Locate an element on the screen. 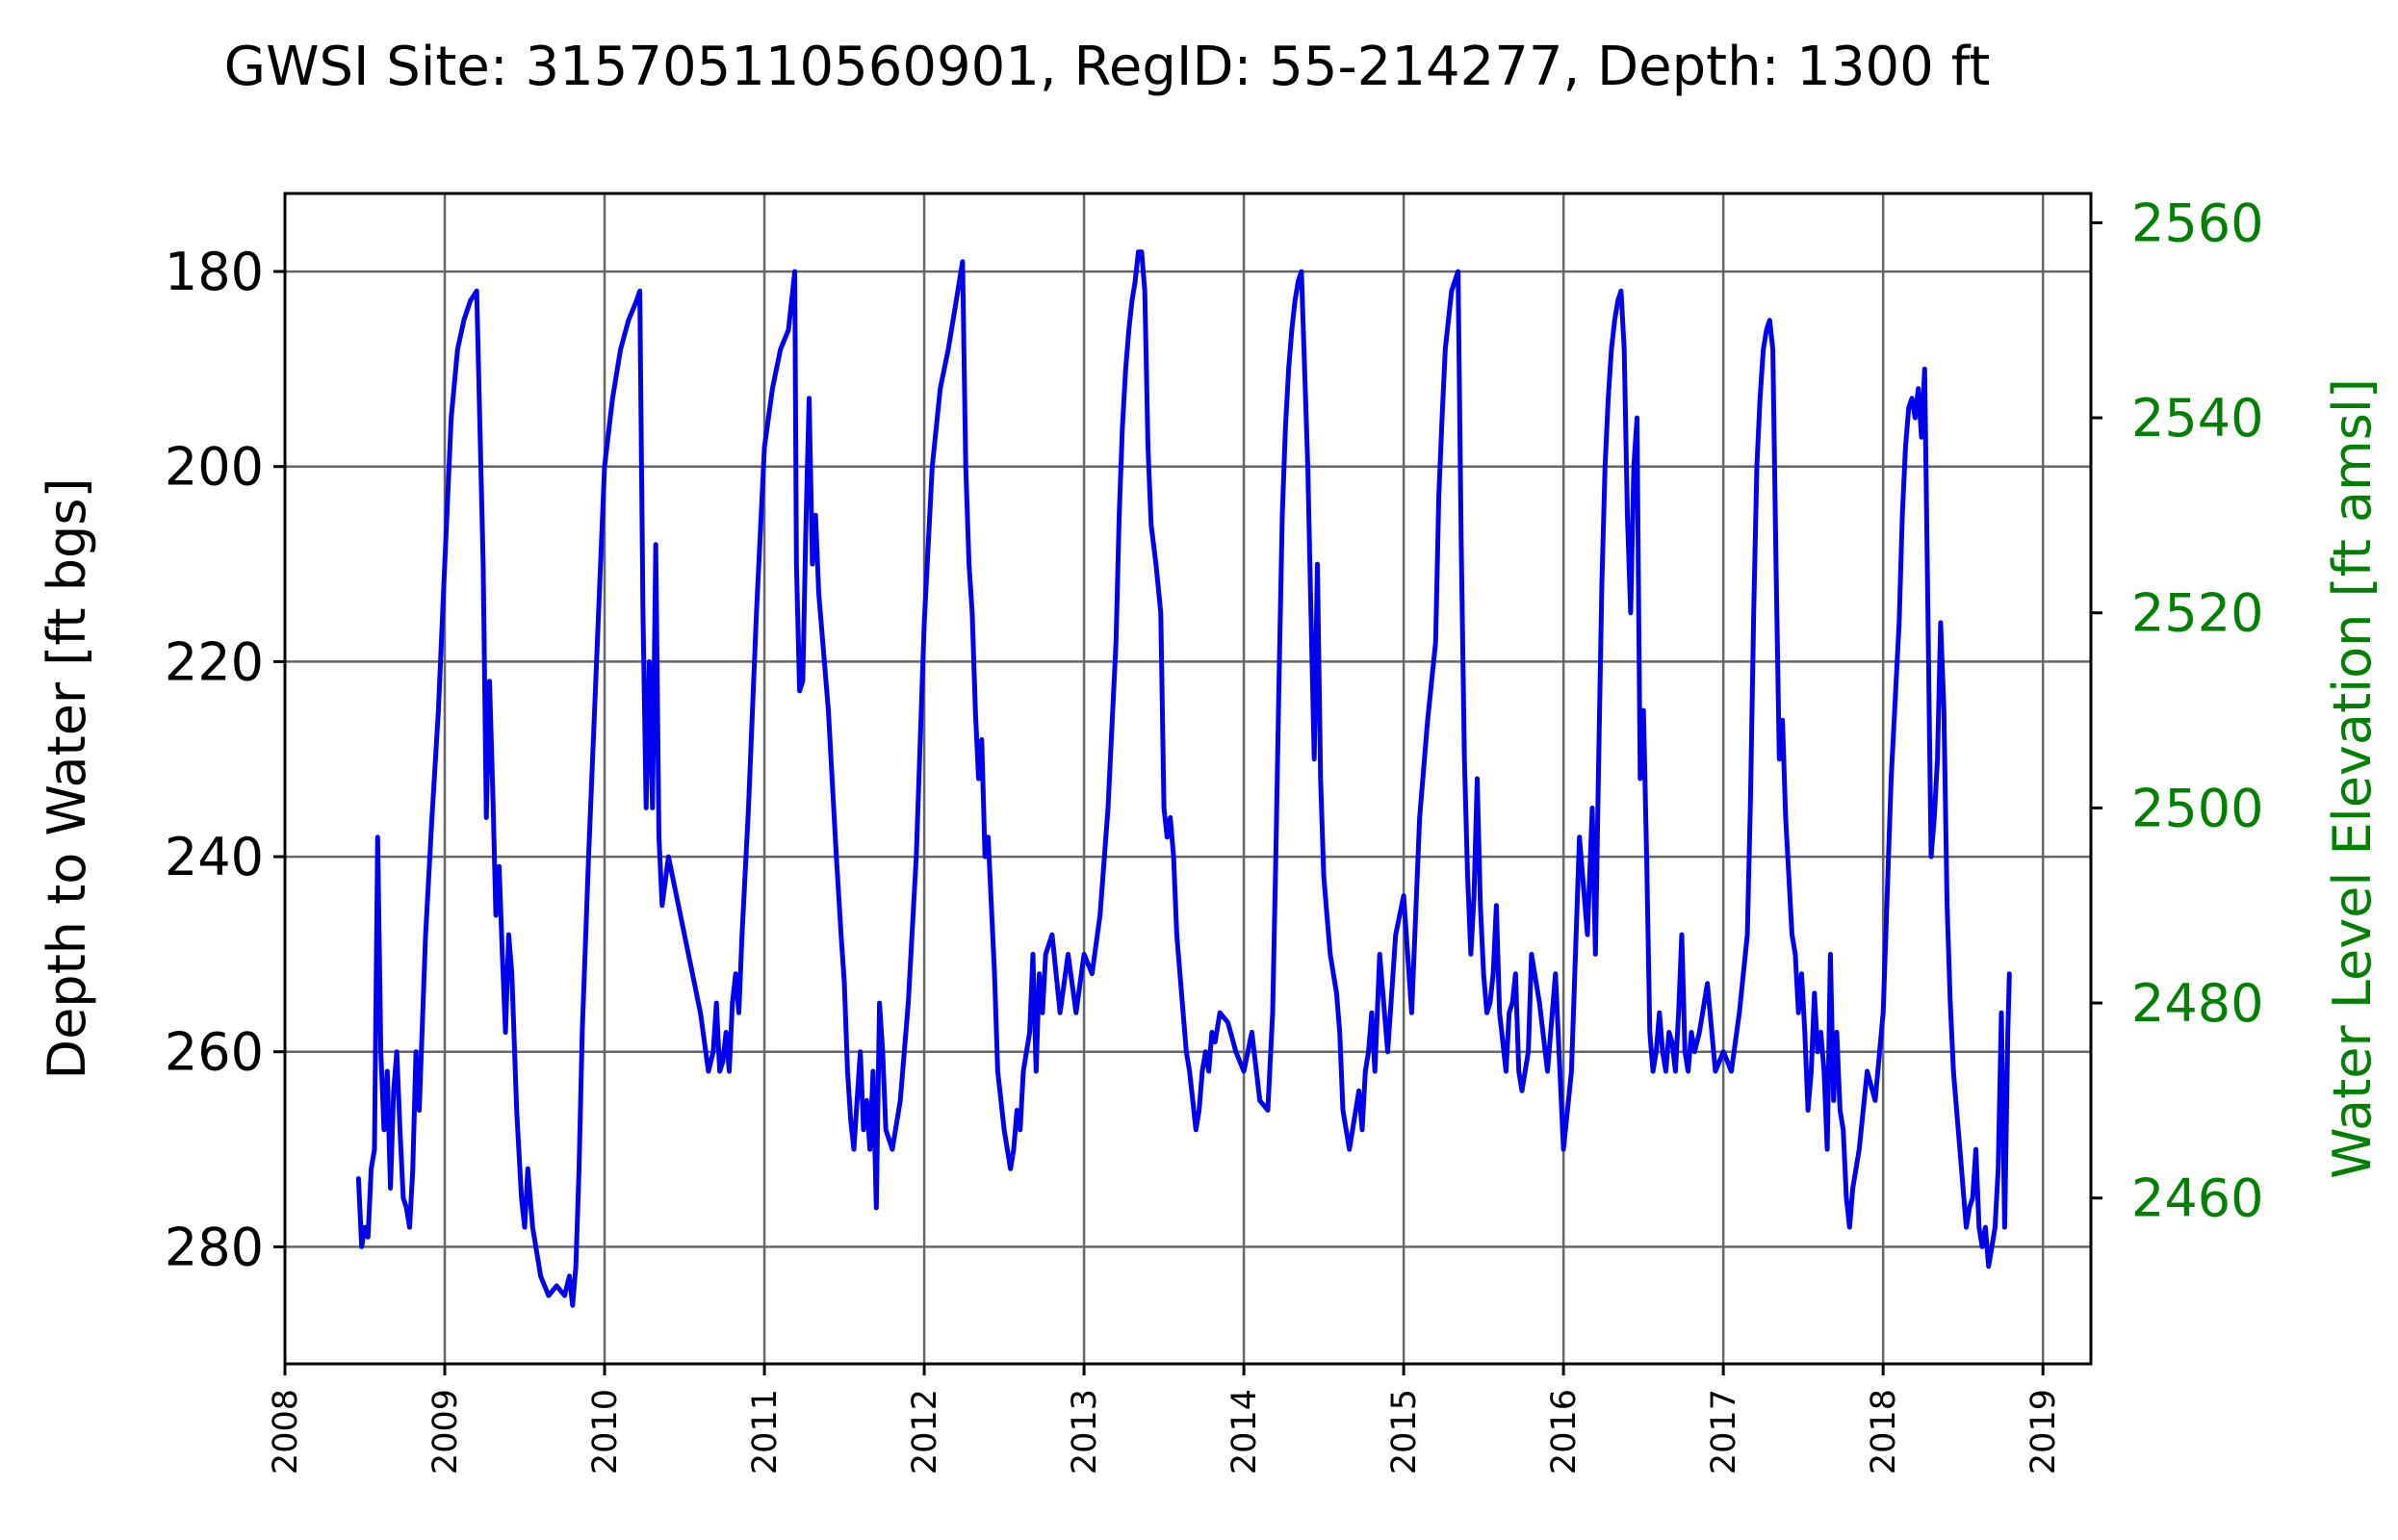 This screenshot has width=2398, height=1540. x-tick-label-2010: 2010 is located at coordinates (605, 1432).